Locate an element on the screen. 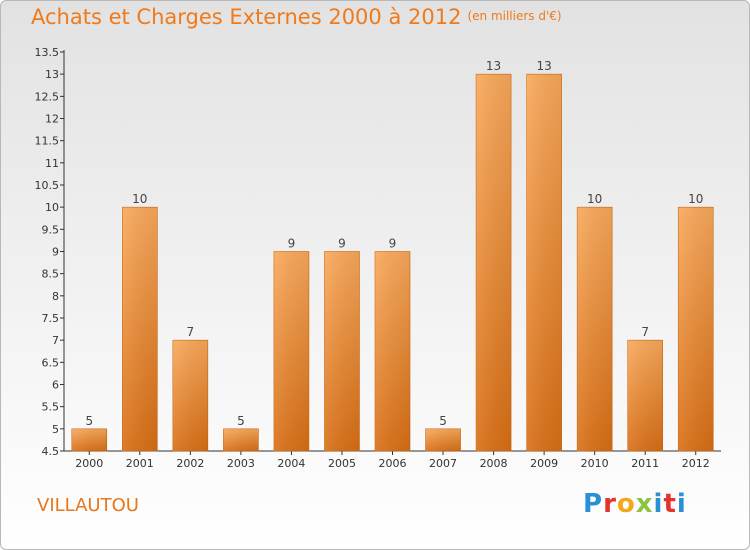  x-tick-label: 2012 is located at coordinates (696, 463).